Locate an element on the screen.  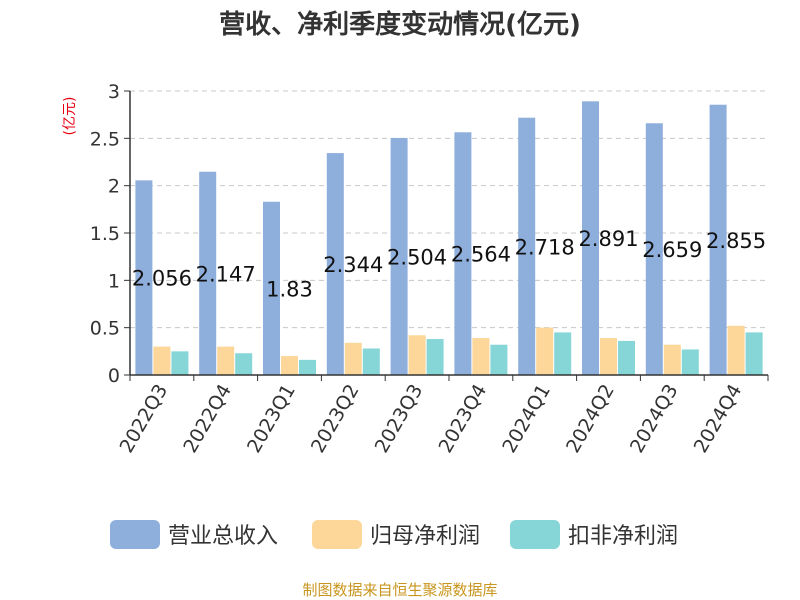
data-label: 2.718 is located at coordinates (545, 247).